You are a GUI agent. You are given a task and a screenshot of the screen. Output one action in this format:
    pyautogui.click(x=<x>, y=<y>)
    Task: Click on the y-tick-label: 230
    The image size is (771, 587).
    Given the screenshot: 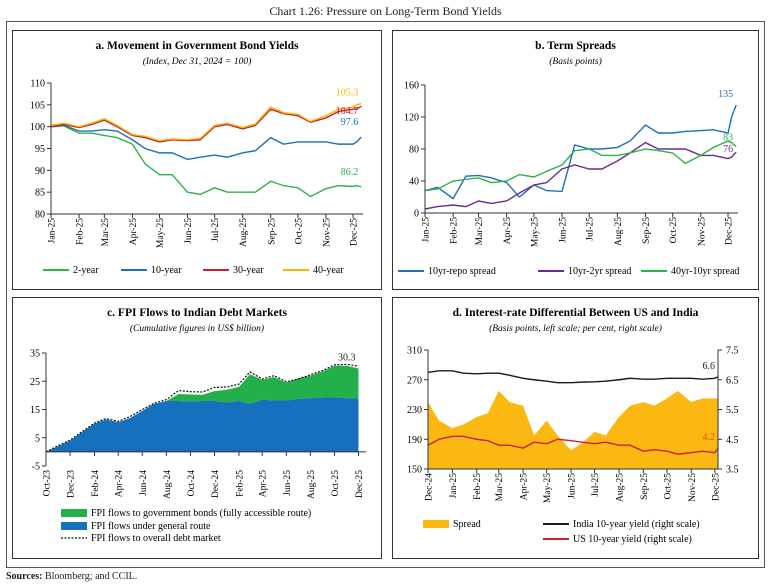 What is the action you would take?
    pyautogui.click(x=414, y=410)
    